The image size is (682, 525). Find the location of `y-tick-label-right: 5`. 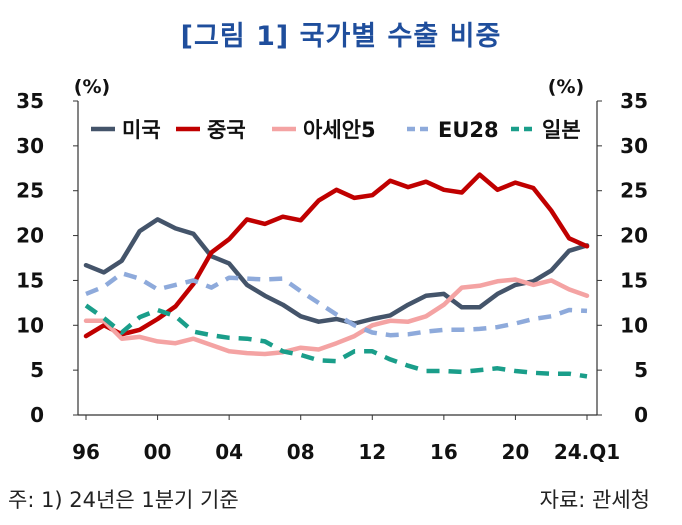

y-tick-label-right: 5 is located at coordinates (641, 370).